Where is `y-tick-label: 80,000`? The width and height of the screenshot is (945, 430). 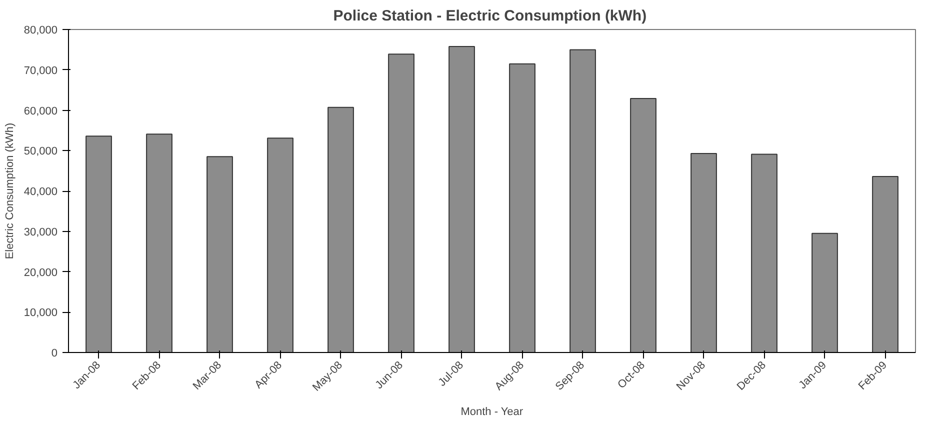
y-tick-label: 80,000 is located at coordinates (41, 30).